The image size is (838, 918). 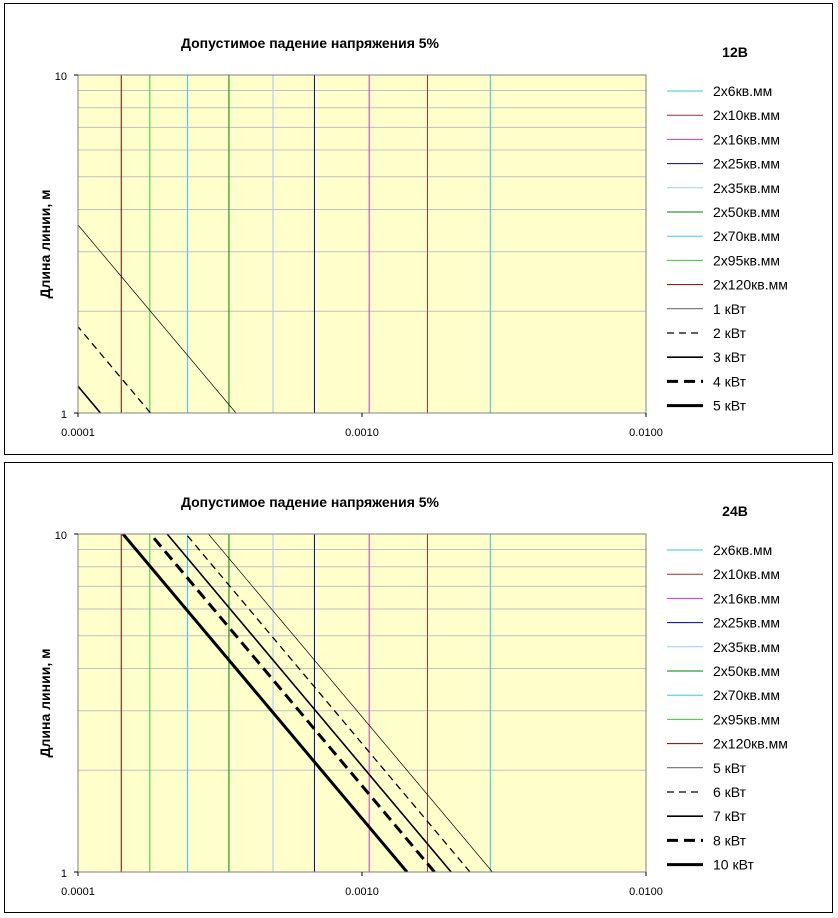 I want to click on legend-label: 3 кВт, so click(x=730, y=357).